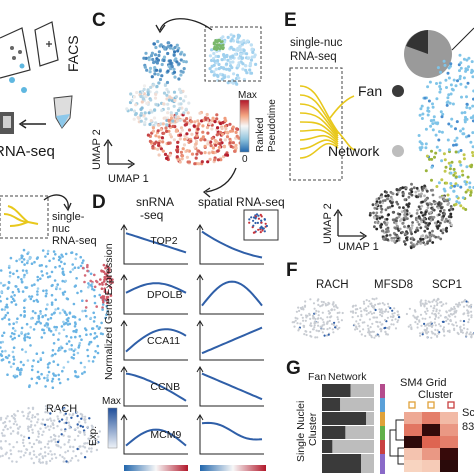 The width and height of the screenshot is (474, 474). What do you see at coordinates (264, 219) in the screenshot?
I see `inset-point` at bounding box center [264, 219].